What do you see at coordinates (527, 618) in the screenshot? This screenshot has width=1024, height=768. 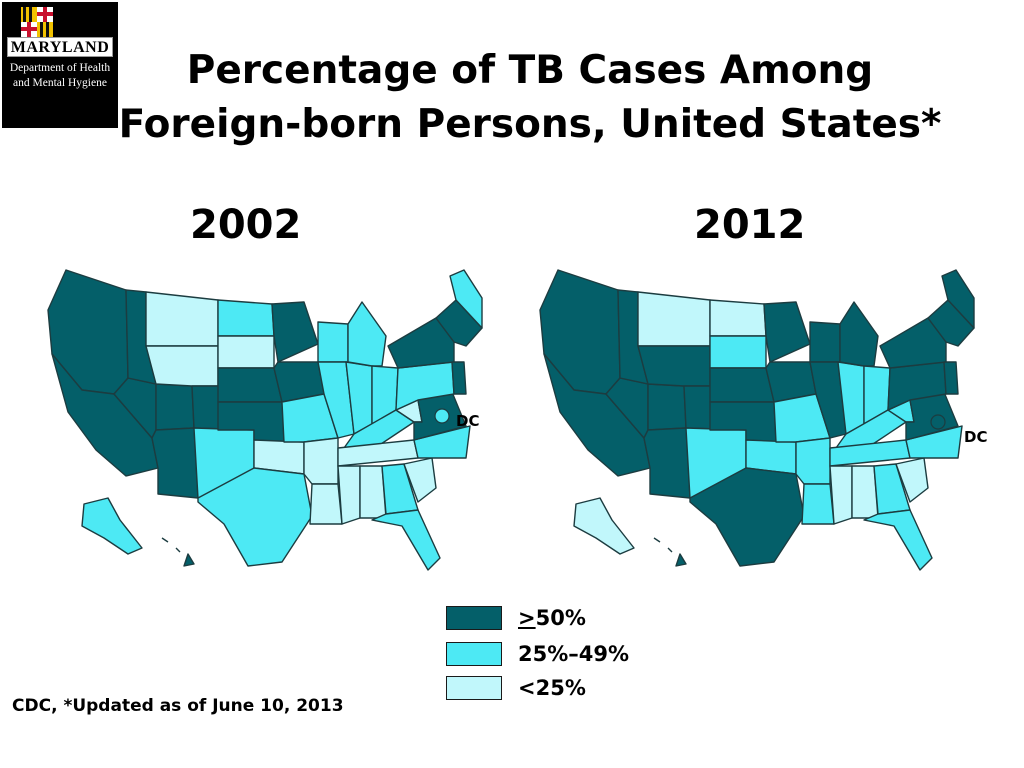 I see `legend-label-high-prefix: >` at bounding box center [527, 618].